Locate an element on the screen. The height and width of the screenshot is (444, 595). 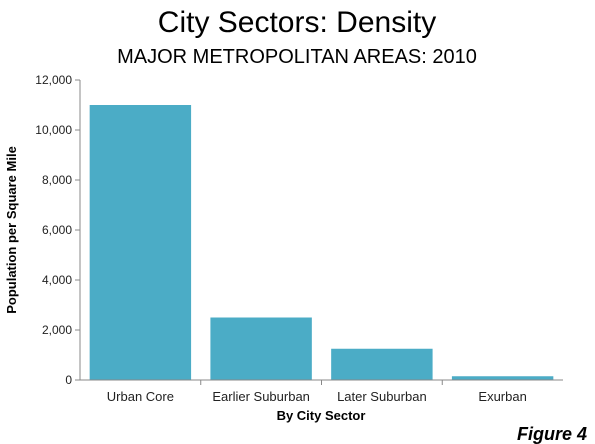
y-axis-label: Population per Square Mile is located at coordinates (11, 230).